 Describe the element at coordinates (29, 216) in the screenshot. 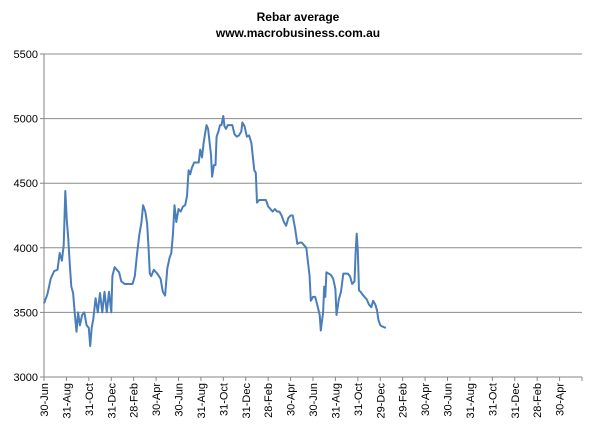

I see `y-axis: 3000 3500 4000 4500 5000 5500` at that location.